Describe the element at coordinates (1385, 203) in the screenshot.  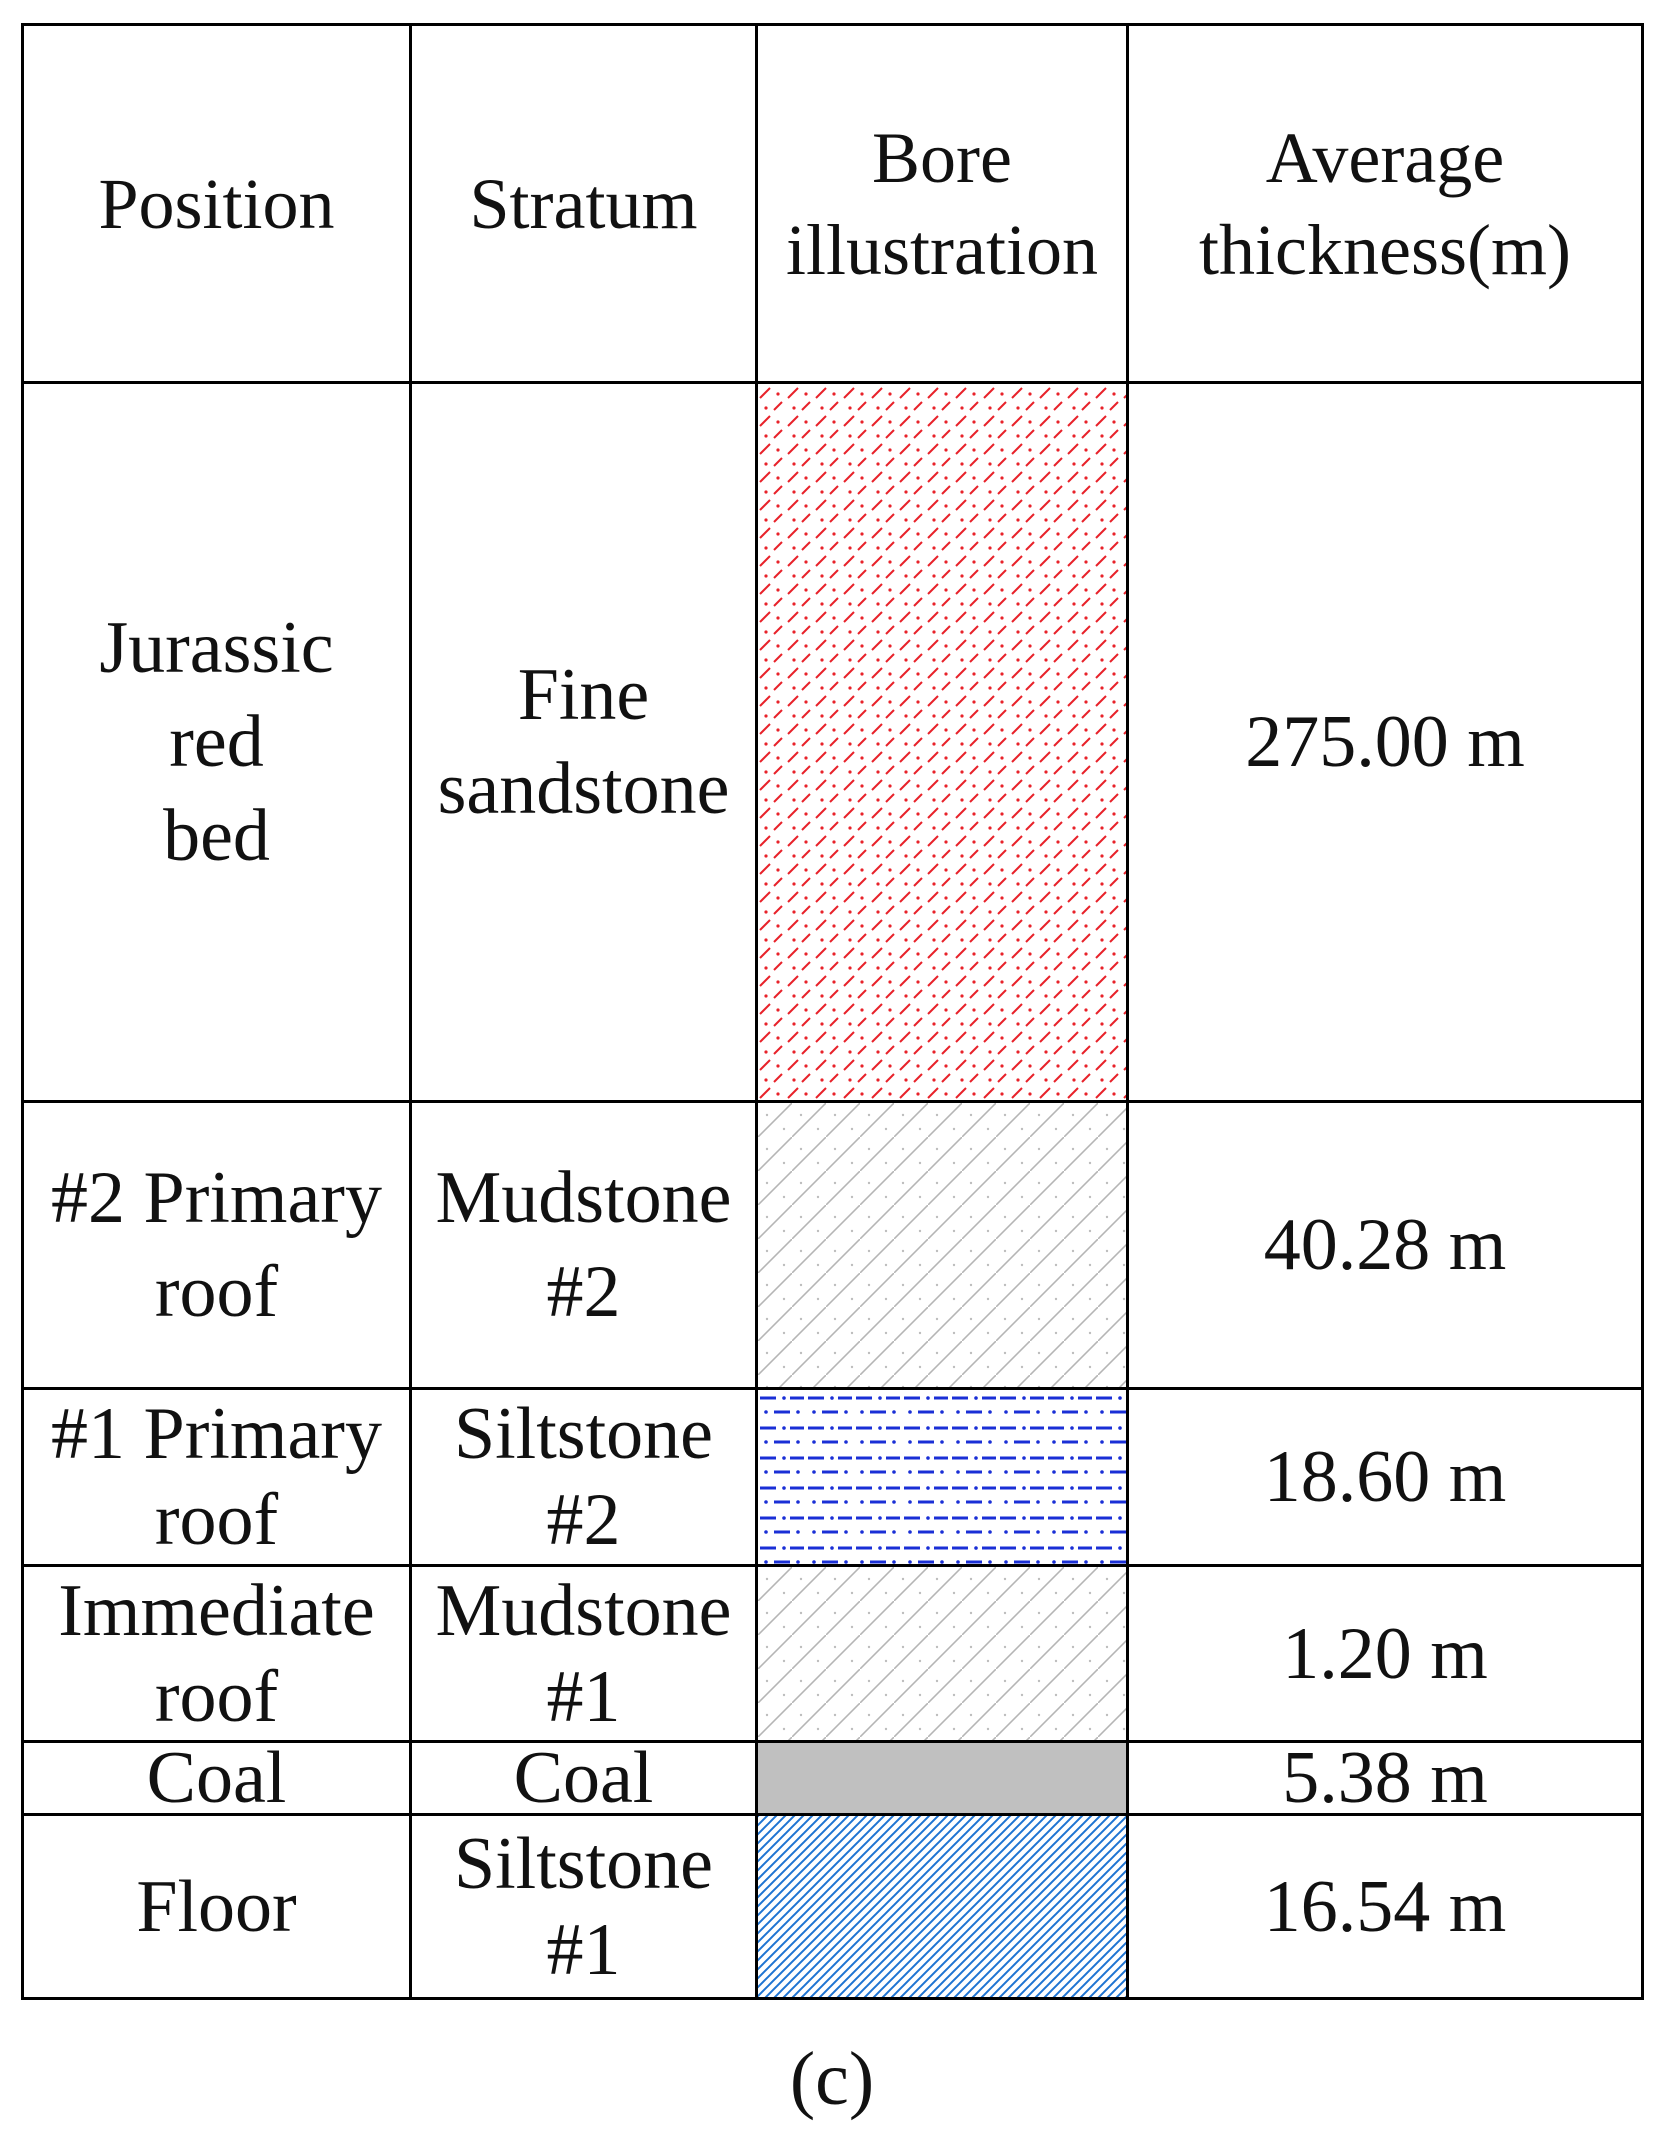
I see `header-average-thickness: Average thickness(m)` at that location.